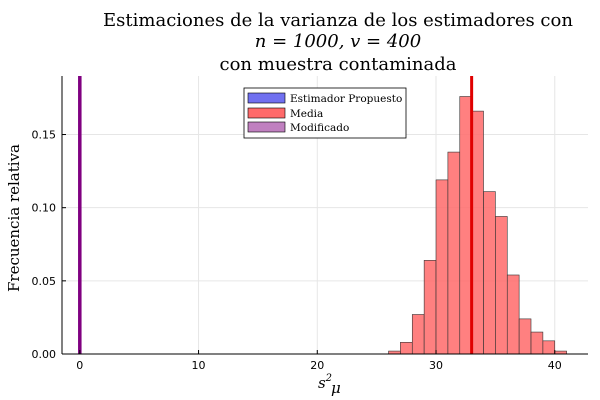  Describe the element at coordinates (338, 64) in the screenshot. I see `chart-title-line-3: con muestra contaminada` at that location.